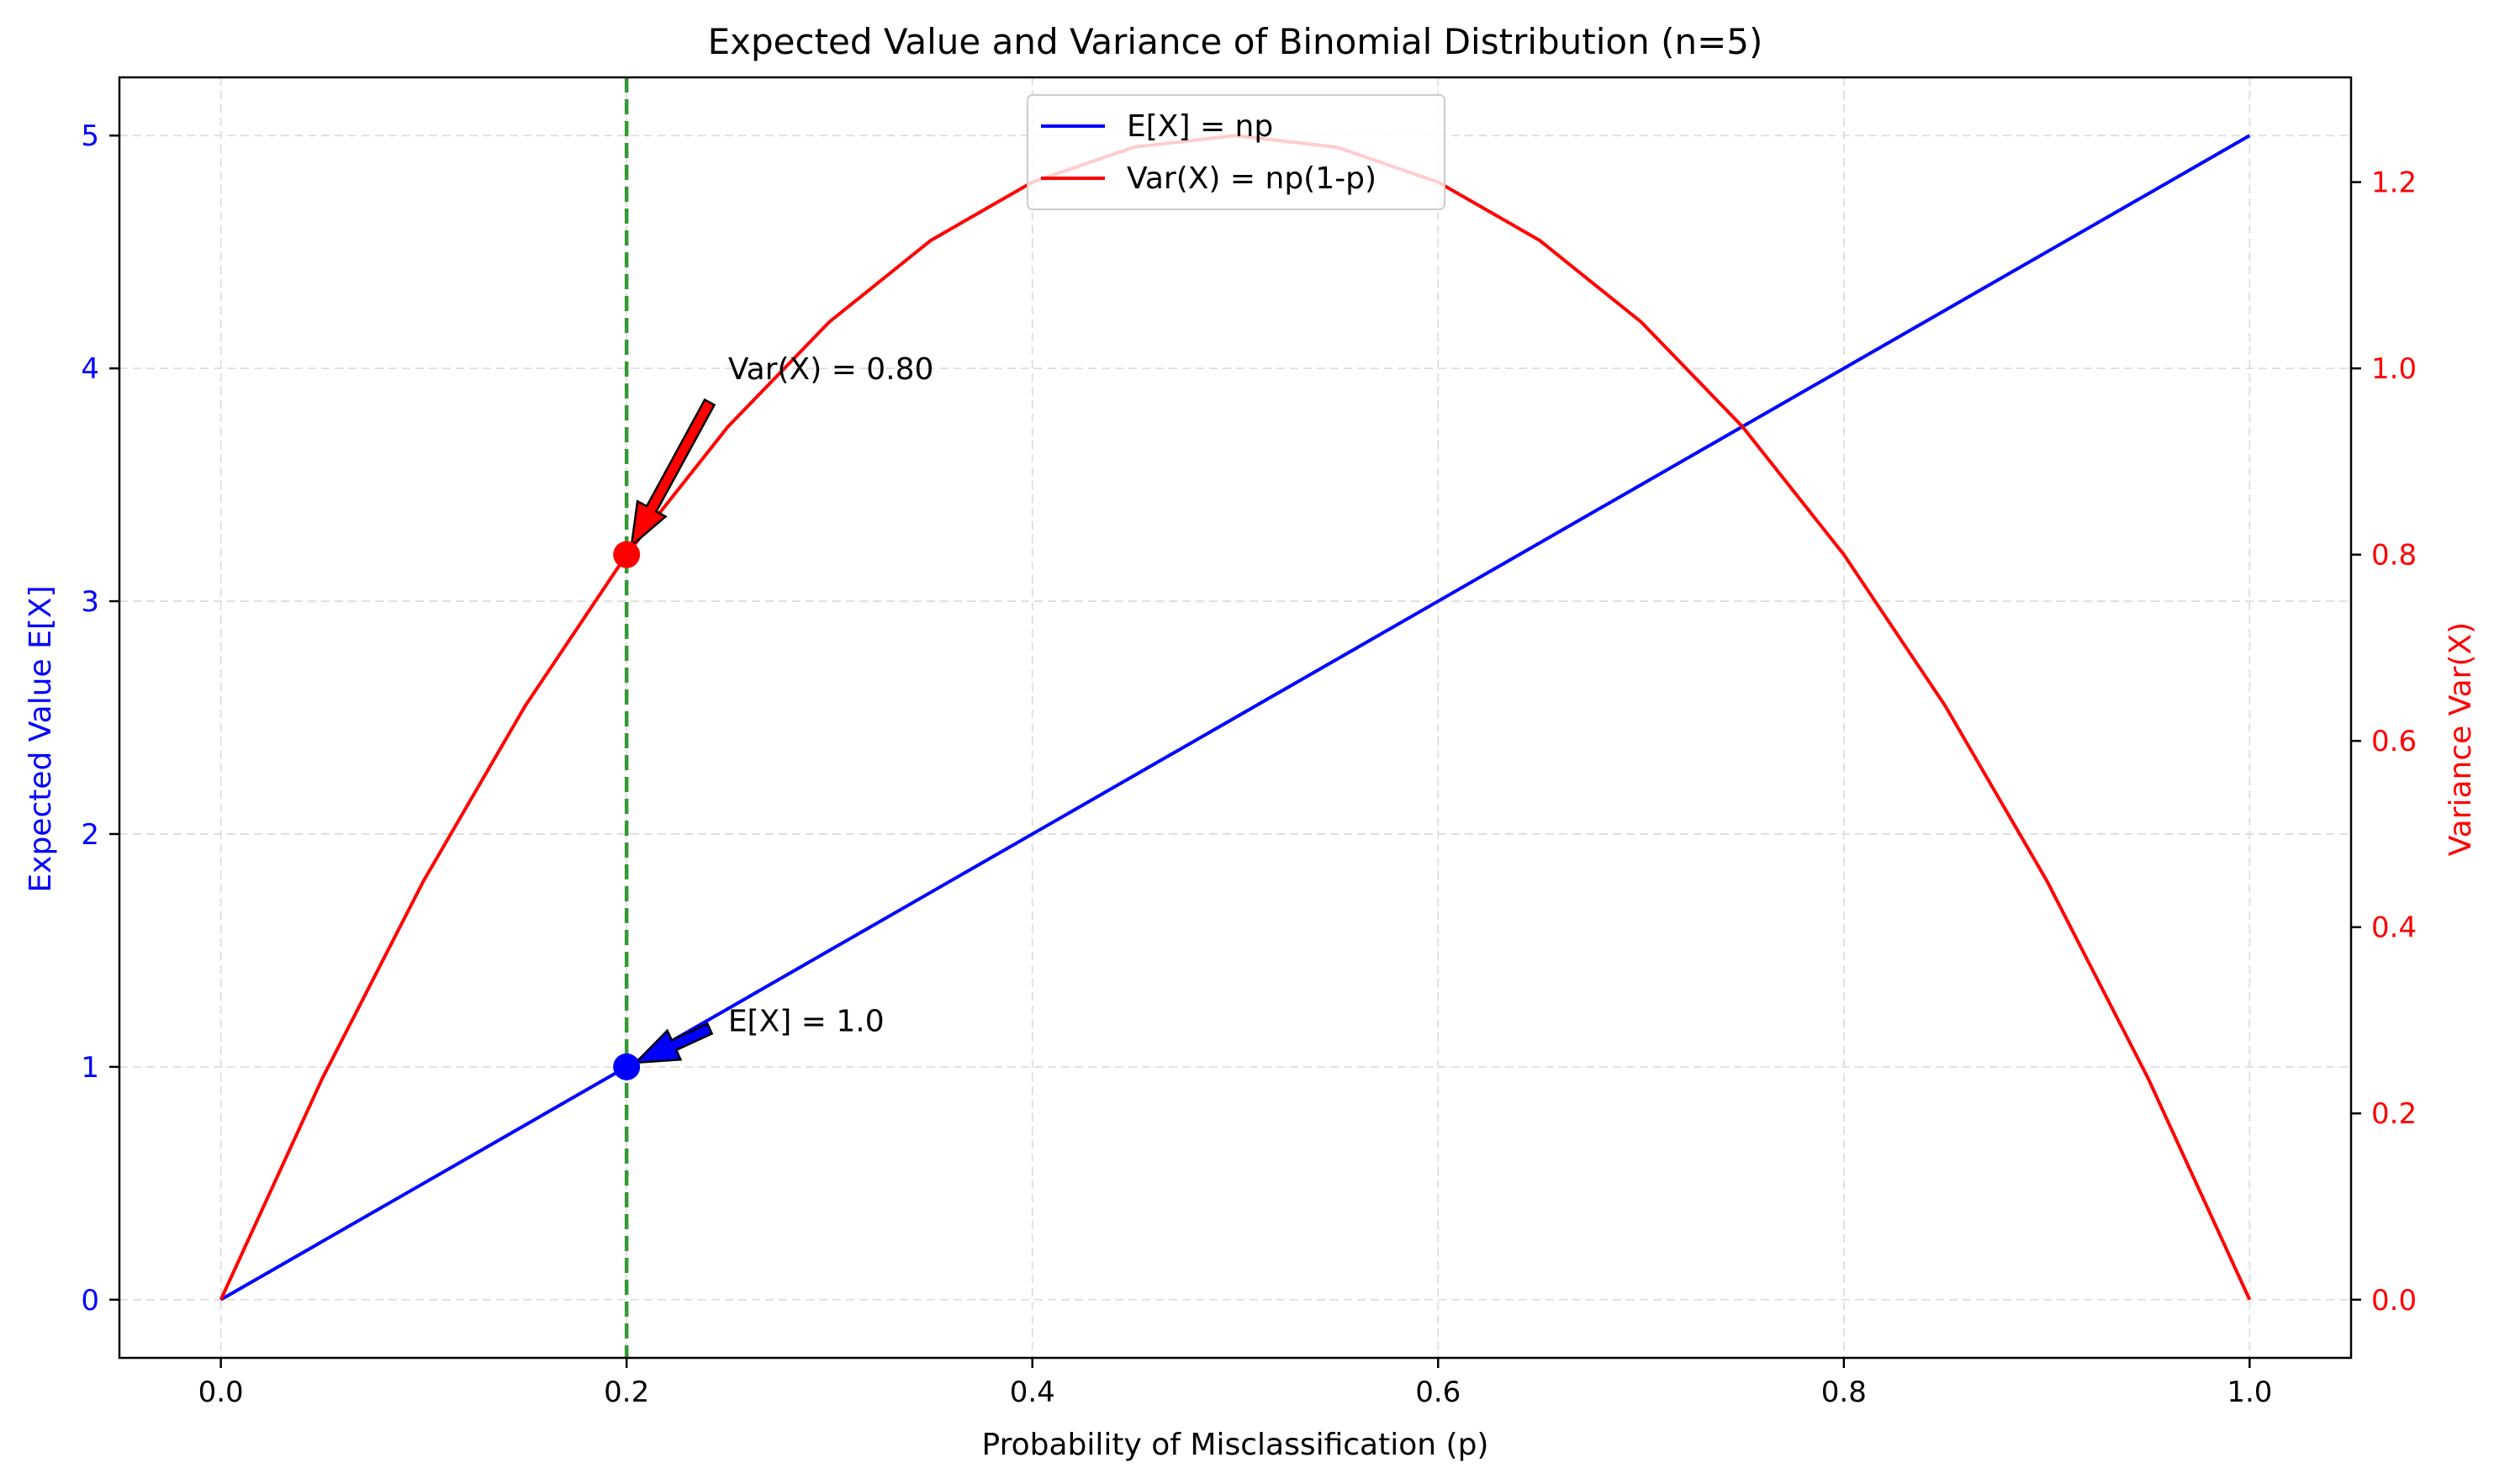 The height and width of the screenshot is (1484, 2494). Describe the element at coordinates (627, 1066) in the screenshot. I see `expected-value-point` at that location.